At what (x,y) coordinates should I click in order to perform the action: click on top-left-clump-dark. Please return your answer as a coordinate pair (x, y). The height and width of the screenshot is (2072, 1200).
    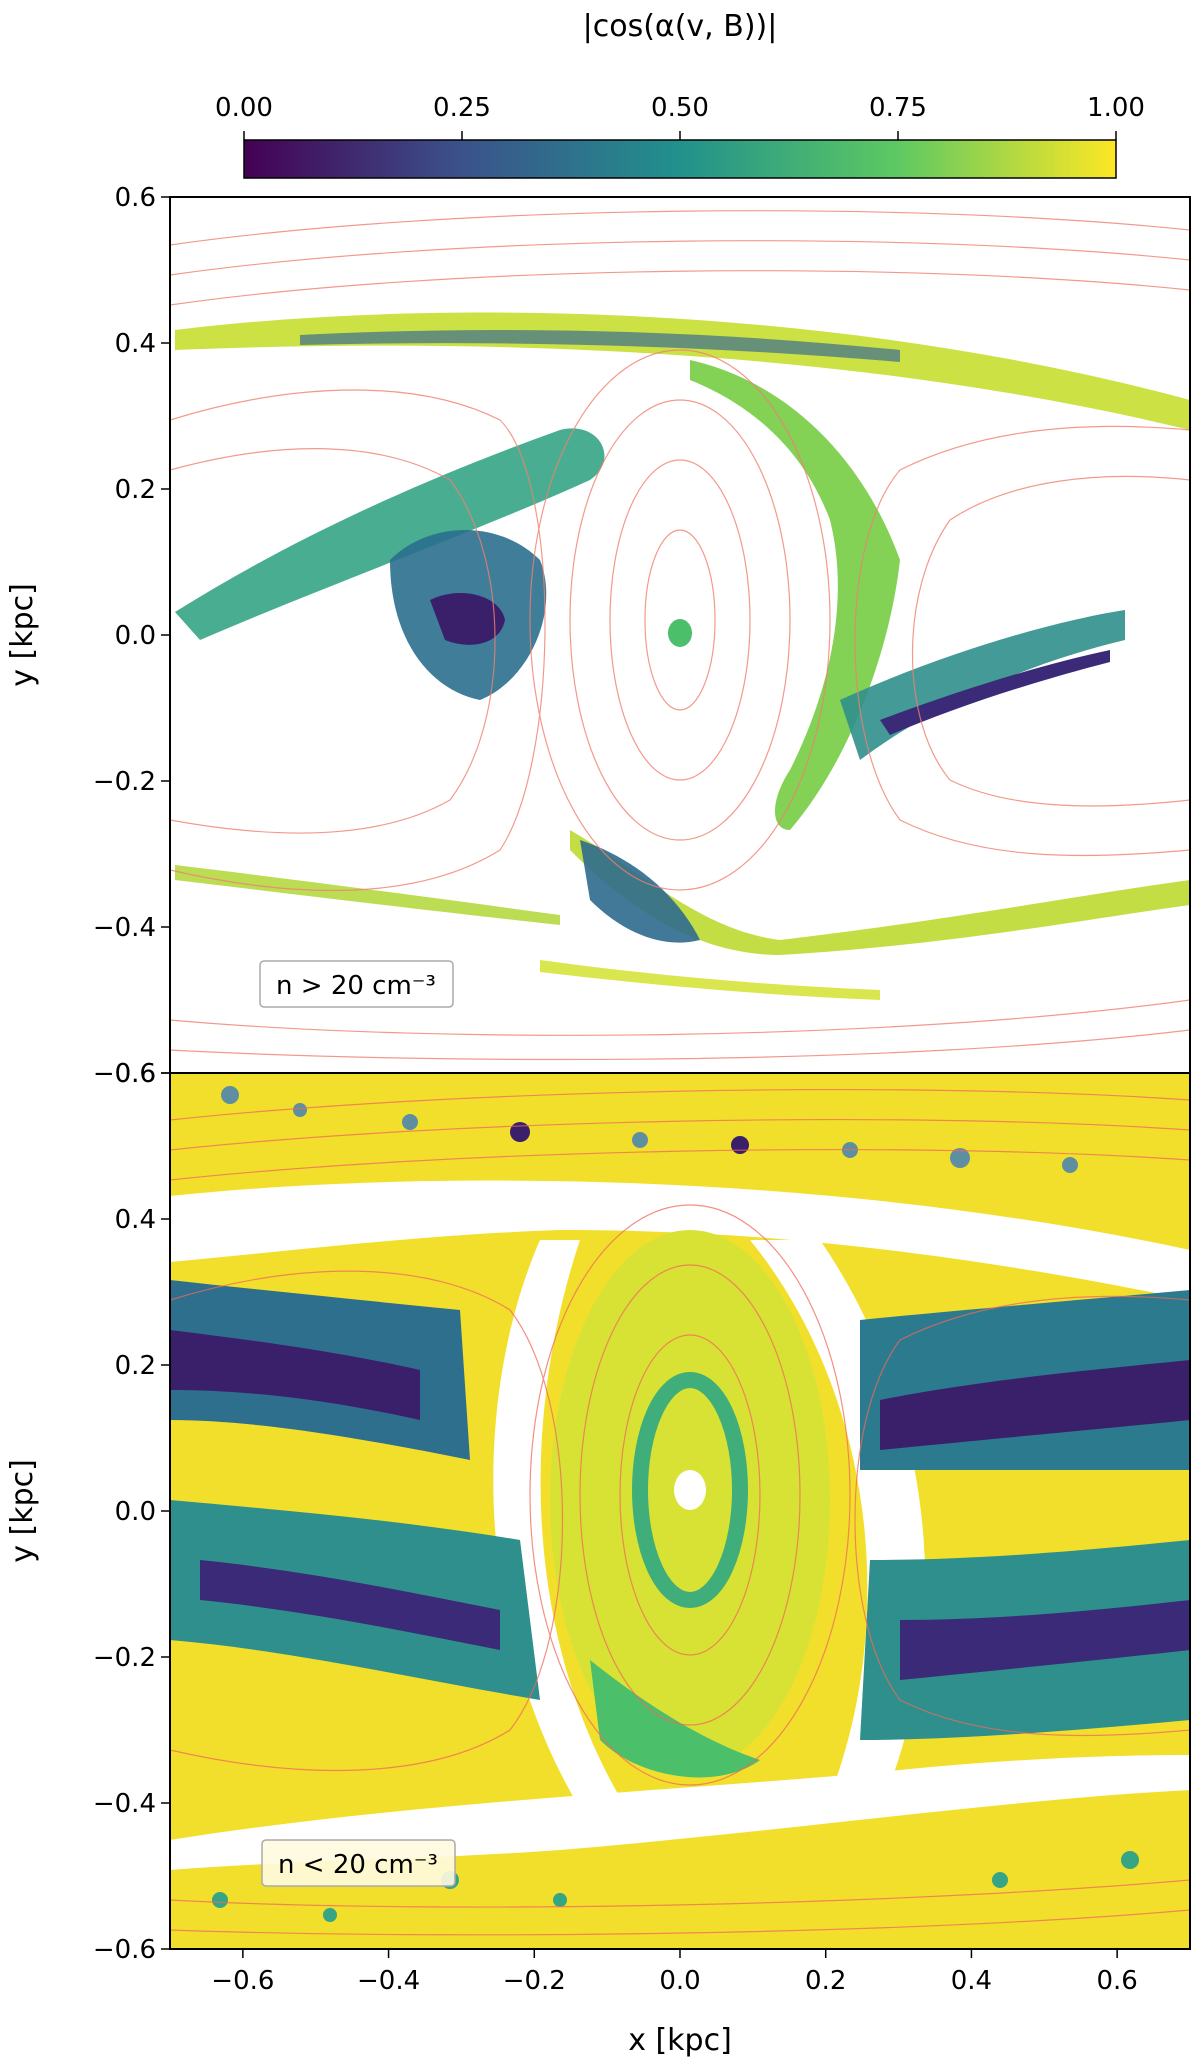
    Looking at the image, I should click on (467, 618).